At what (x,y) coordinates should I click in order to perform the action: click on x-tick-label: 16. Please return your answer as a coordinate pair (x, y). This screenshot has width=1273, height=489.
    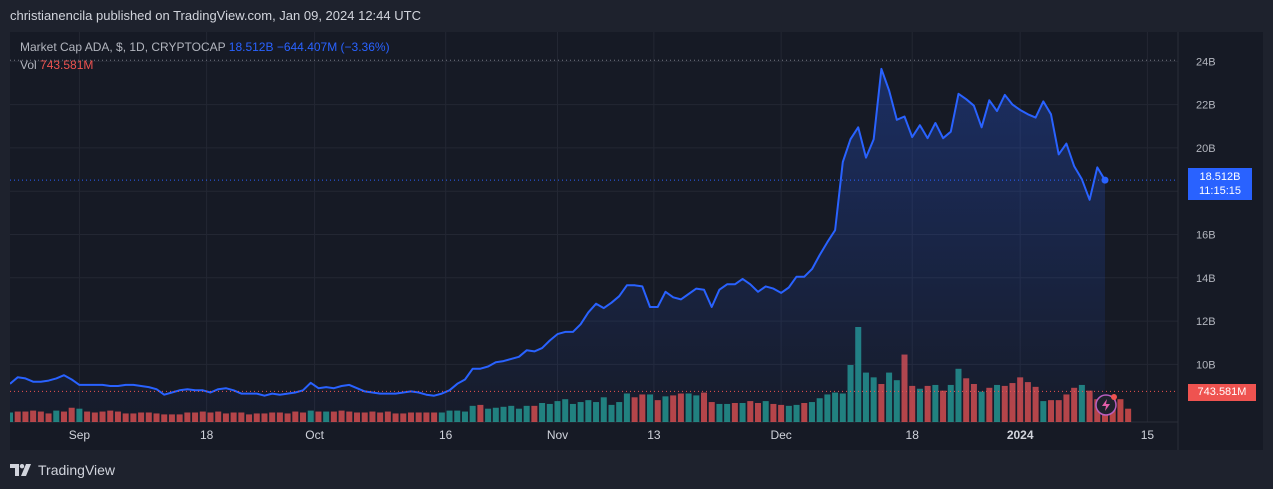
    Looking at the image, I should click on (446, 435).